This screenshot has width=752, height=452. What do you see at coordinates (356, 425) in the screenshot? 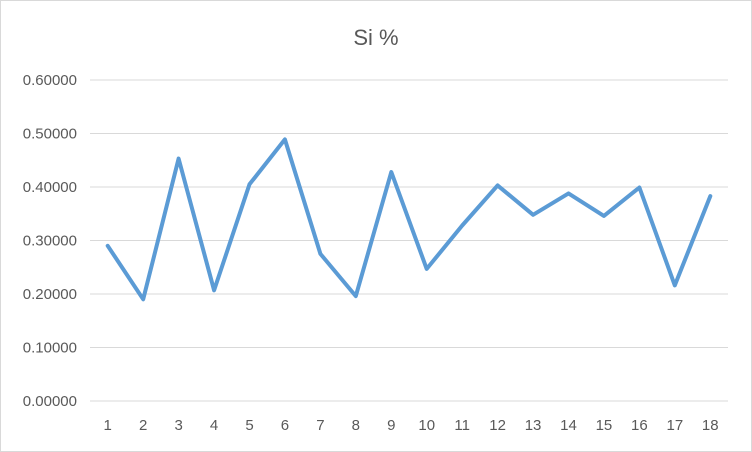
I see `x-tick-label: 8` at bounding box center [356, 425].